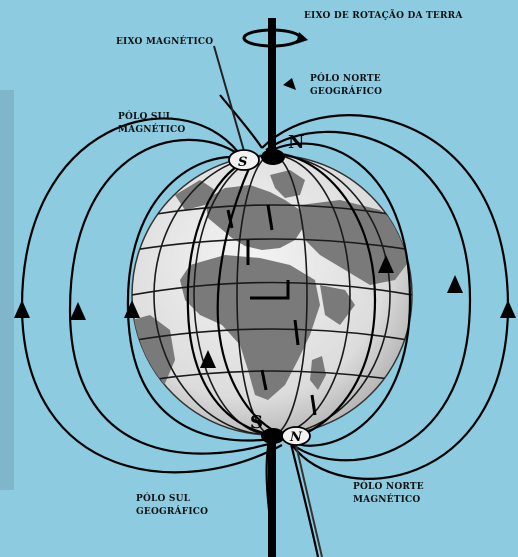  What do you see at coordinates (386, 499) in the screenshot?
I see `north-magnetic-label-2: MAGNÉTICO` at bounding box center [386, 499].